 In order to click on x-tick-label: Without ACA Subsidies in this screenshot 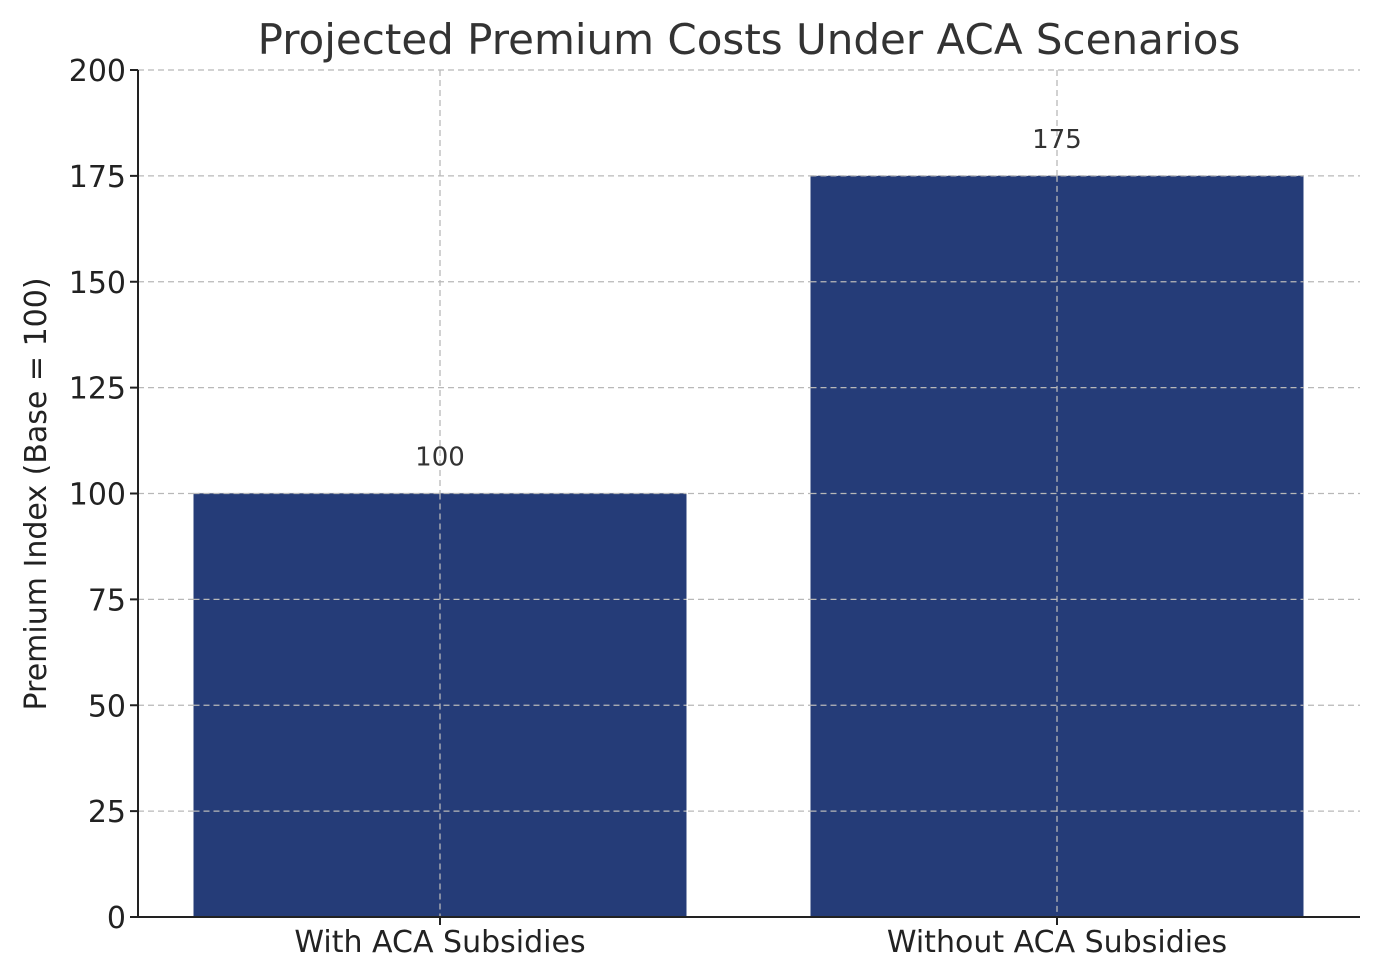, I will do `click(1057, 942)`.